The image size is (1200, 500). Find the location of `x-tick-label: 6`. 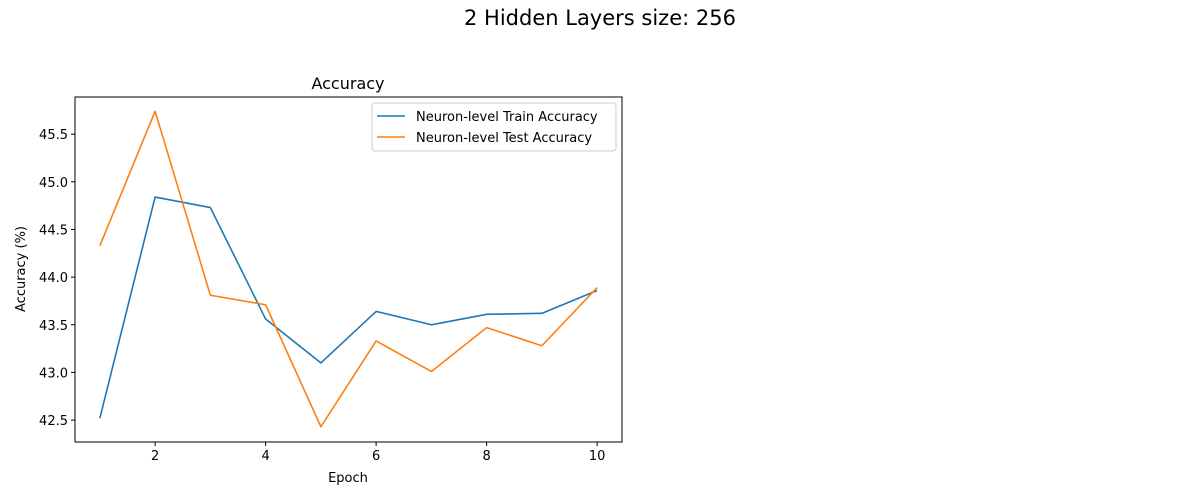

x-tick-label: 6 is located at coordinates (376, 456).